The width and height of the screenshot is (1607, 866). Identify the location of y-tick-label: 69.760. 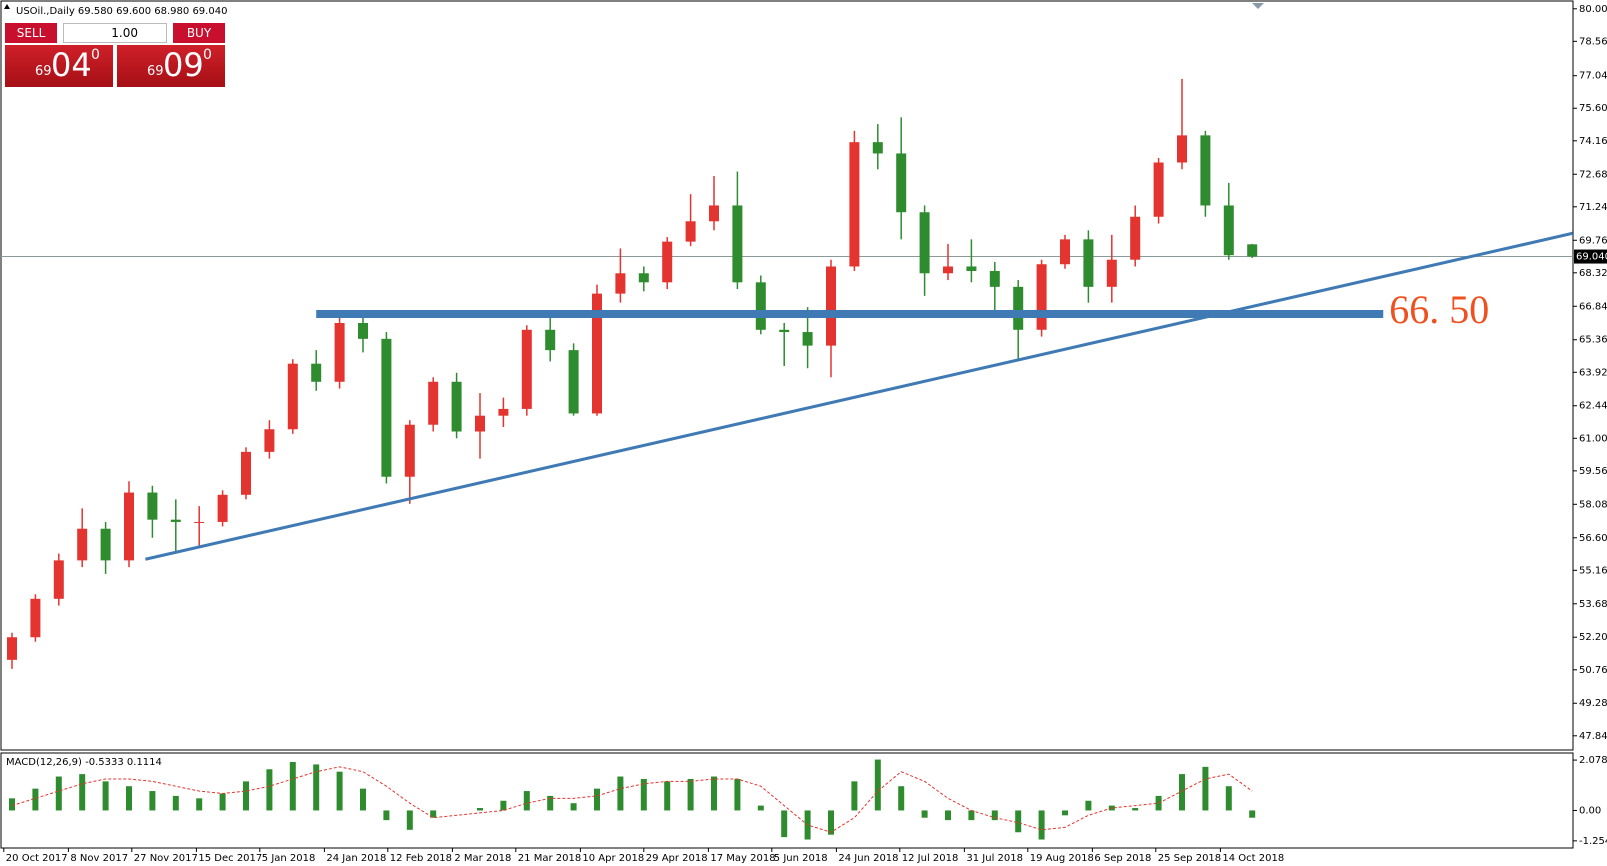
(1593, 240).